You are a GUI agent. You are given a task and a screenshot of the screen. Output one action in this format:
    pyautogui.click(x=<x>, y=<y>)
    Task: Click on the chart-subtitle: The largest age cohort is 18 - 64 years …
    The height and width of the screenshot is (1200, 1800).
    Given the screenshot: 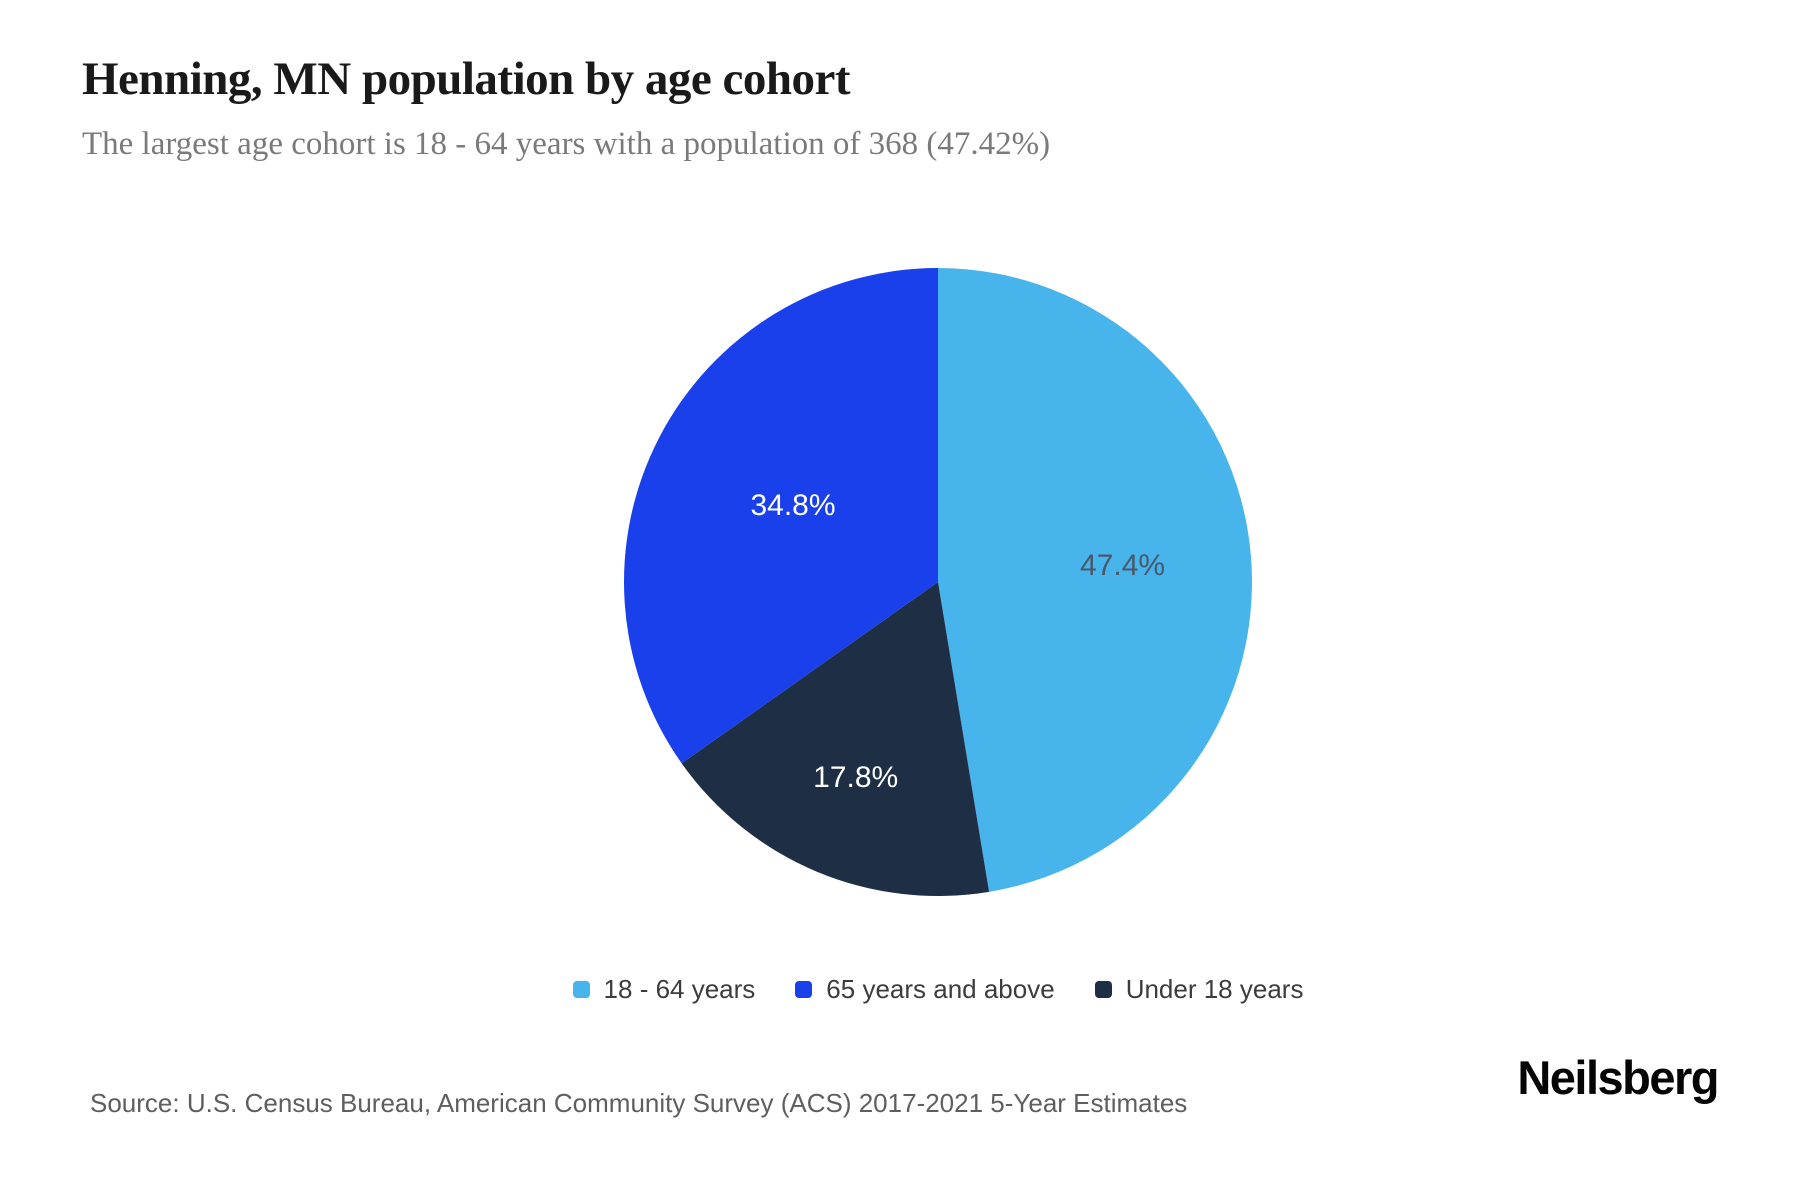 What is the action you would take?
    pyautogui.click(x=566, y=144)
    